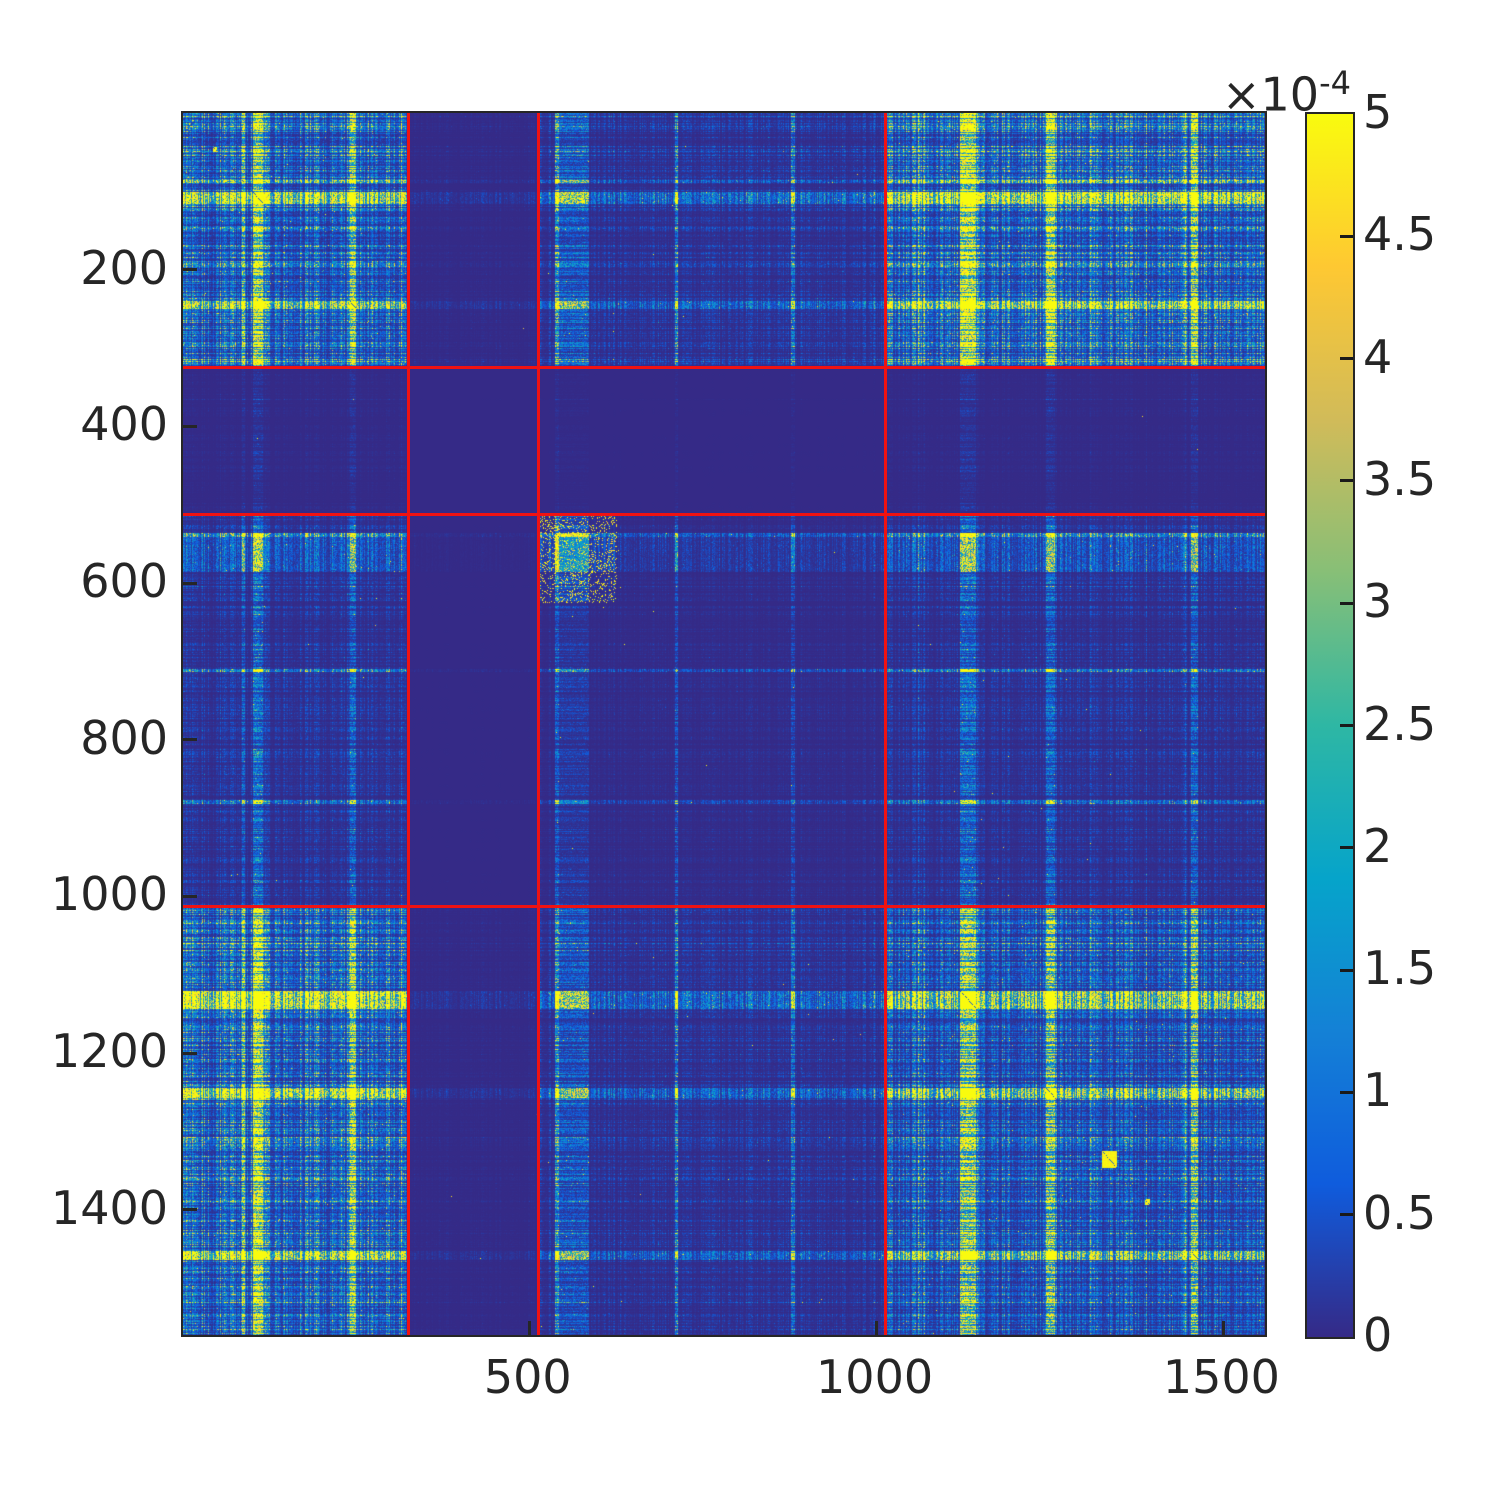  I want to click on colorbar-multiplier-exponent: -4, so click(1335, 83).